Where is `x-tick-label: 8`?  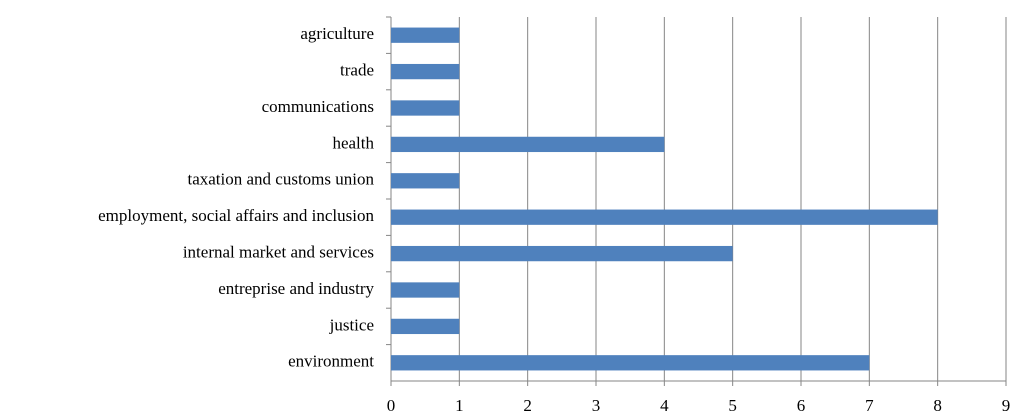 x-tick-label: 8 is located at coordinates (937, 405).